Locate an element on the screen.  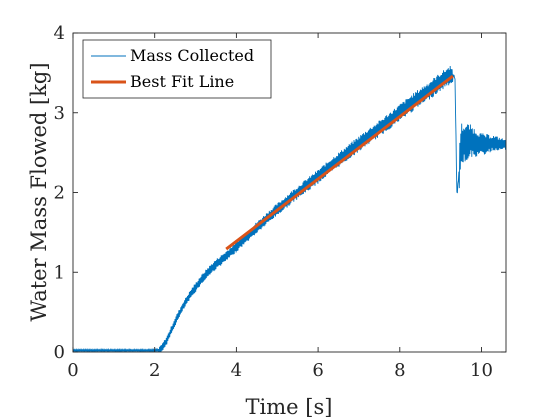
legend-box is located at coordinates (177, 69).